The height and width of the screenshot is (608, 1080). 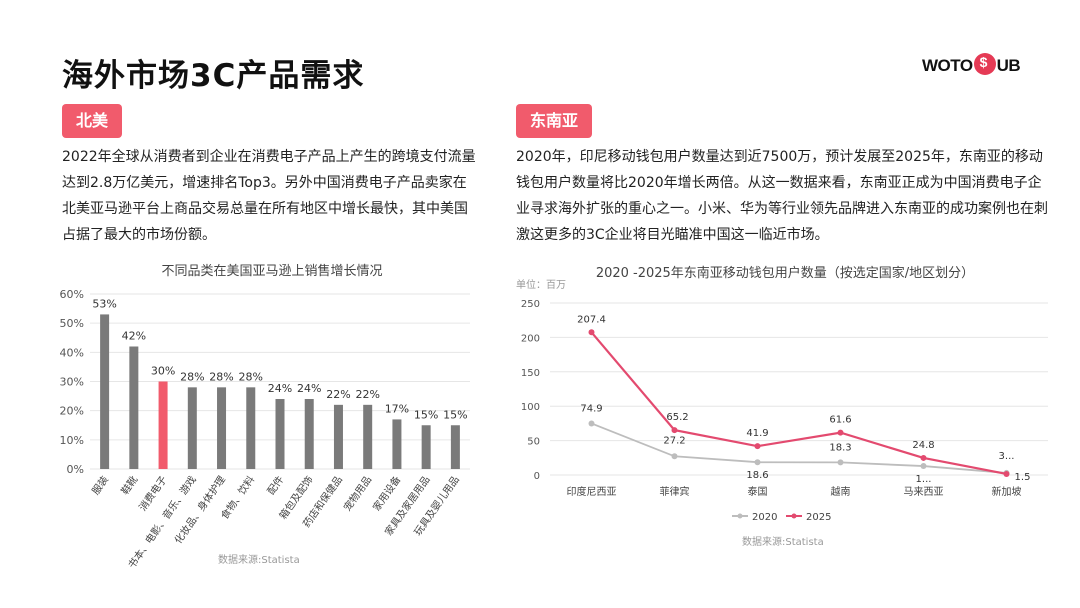 What do you see at coordinates (799, 448) in the screenshot?
I see `series-line-2020` at bounding box center [799, 448].